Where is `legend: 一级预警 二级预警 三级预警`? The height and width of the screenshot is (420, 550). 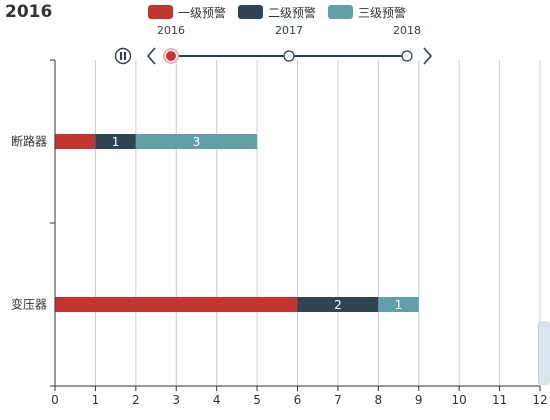
legend: 一级预警 二级预警 三级预警 is located at coordinates (283, 12).